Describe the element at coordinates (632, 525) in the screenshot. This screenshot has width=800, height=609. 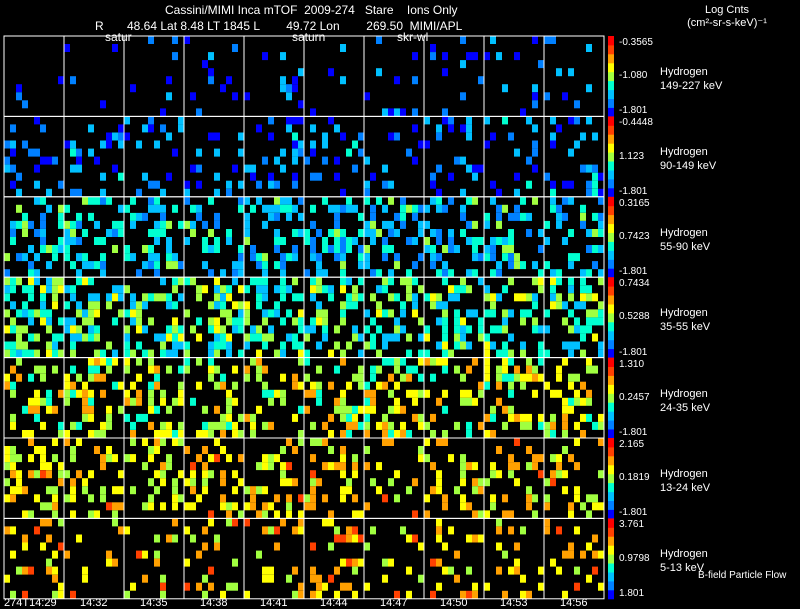
I see `colorbar-max-label: 3.761` at that location.